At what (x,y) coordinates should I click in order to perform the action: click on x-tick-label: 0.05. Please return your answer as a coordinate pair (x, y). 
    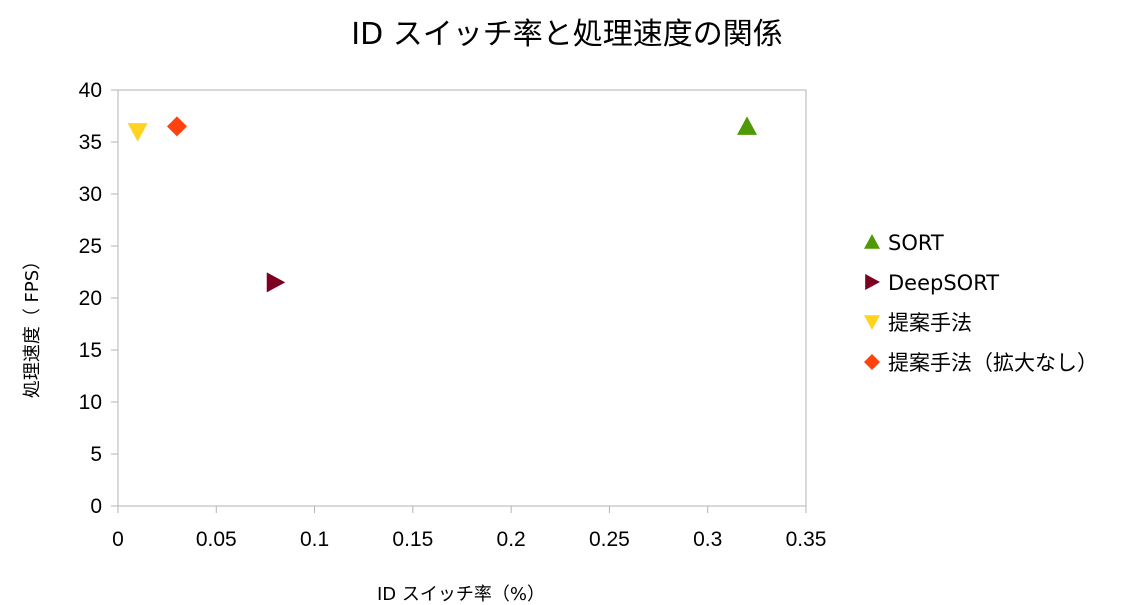
    Looking at the image, I should click on (216, 539).